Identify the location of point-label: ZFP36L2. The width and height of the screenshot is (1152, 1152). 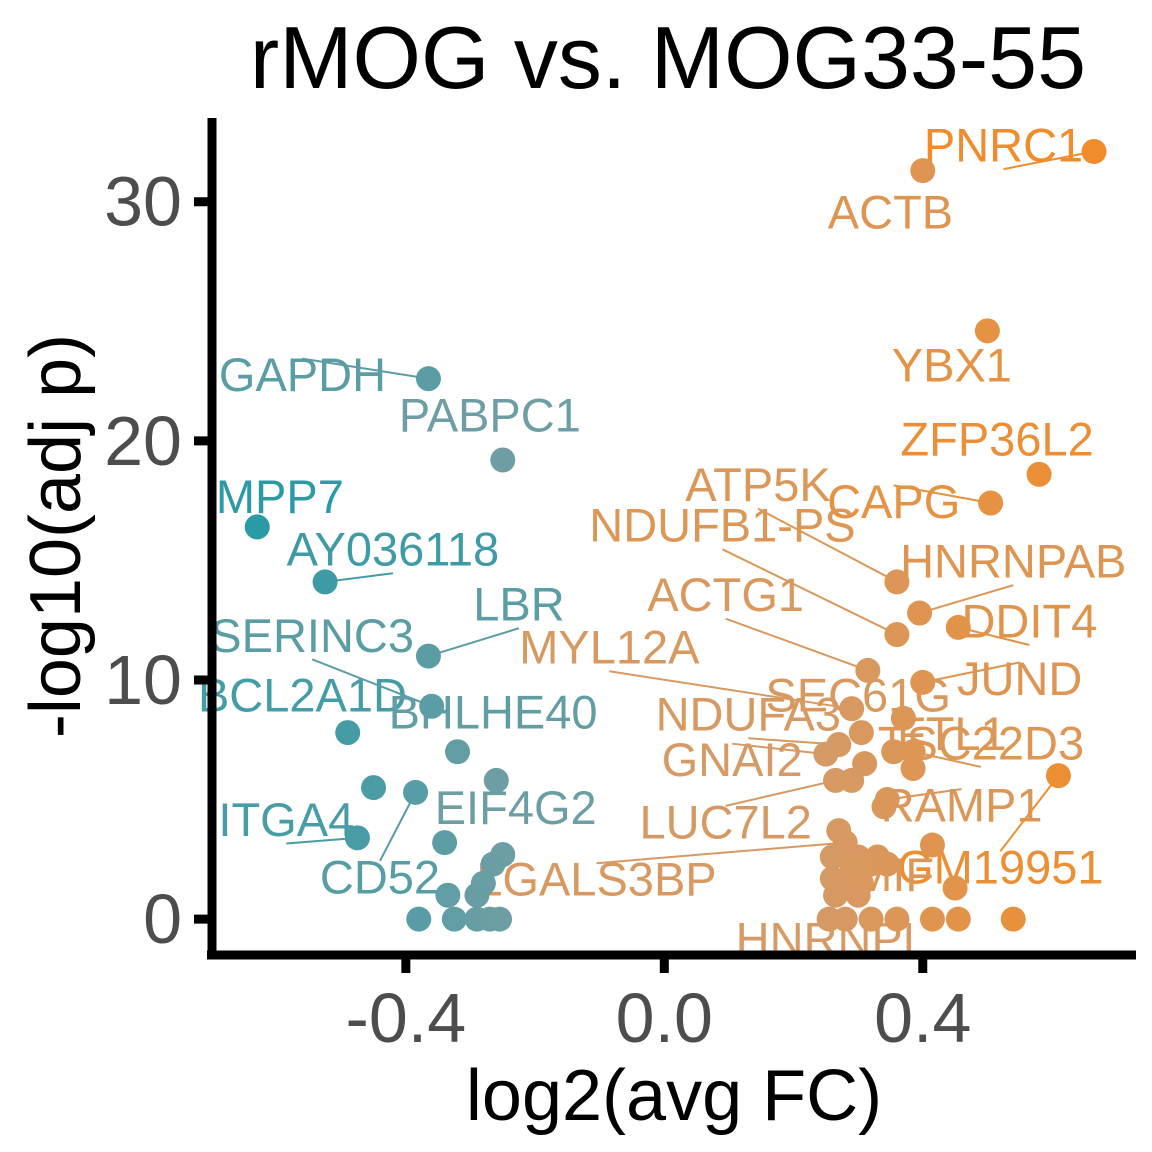
(996, 439).